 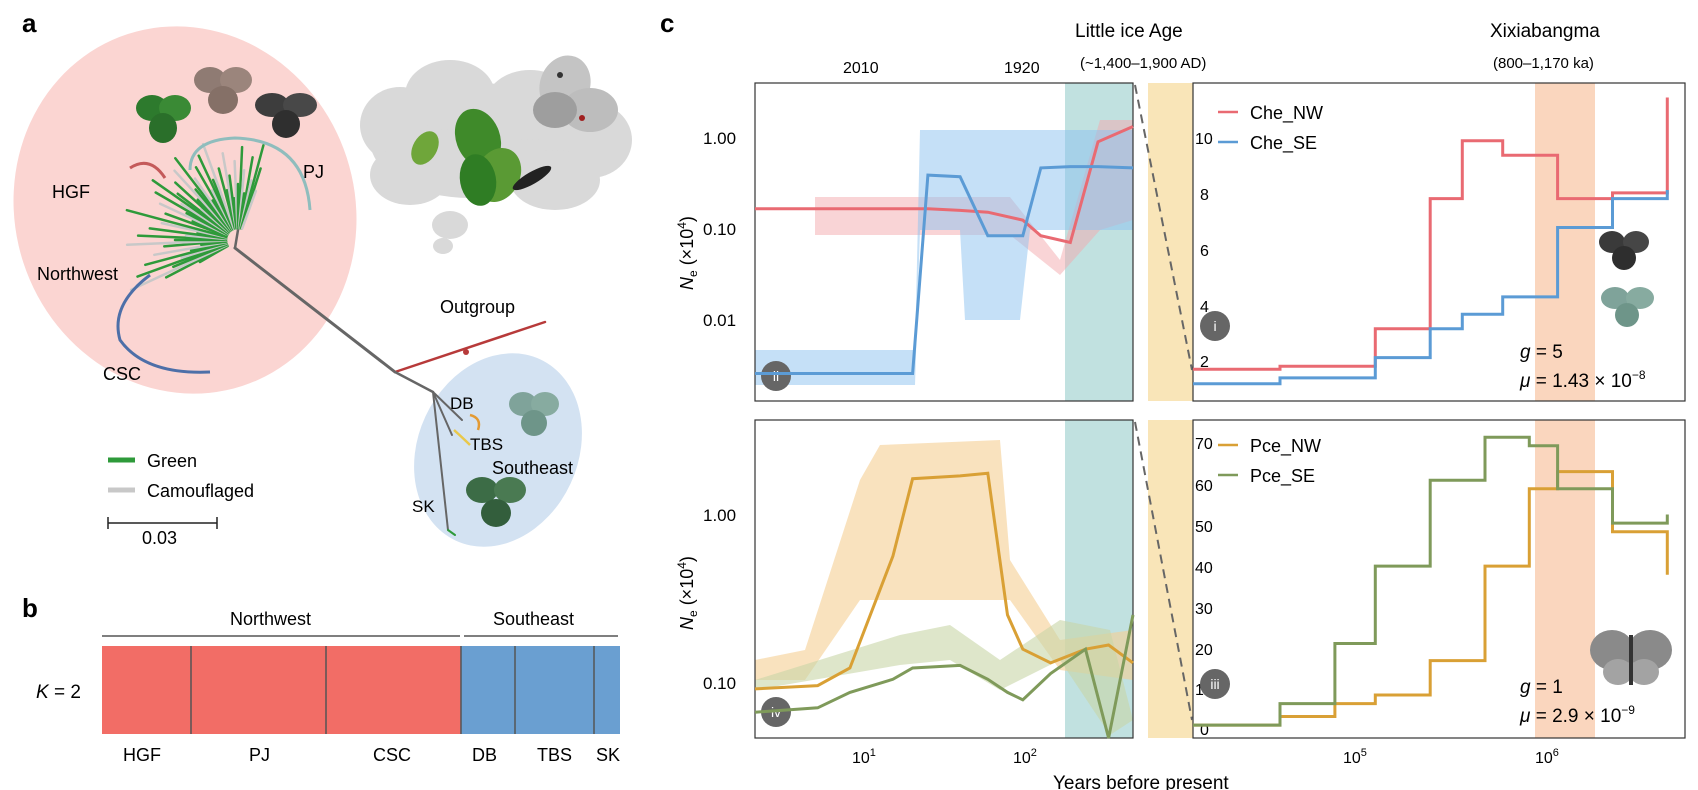 I want to click on hgf-arc, so click(x=148, y=170).